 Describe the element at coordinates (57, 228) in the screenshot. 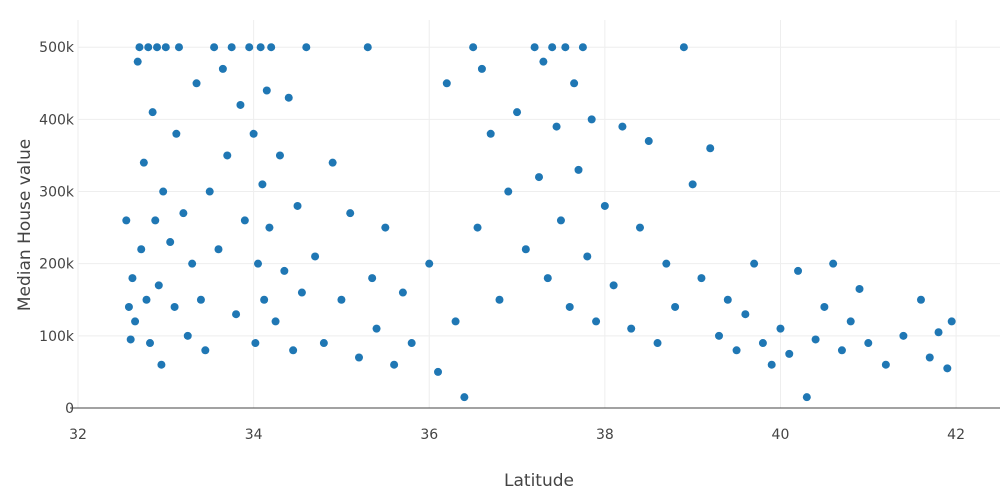

I see `y-tick-labels: 0 100k 200k 300k 400k 500k` at that location.